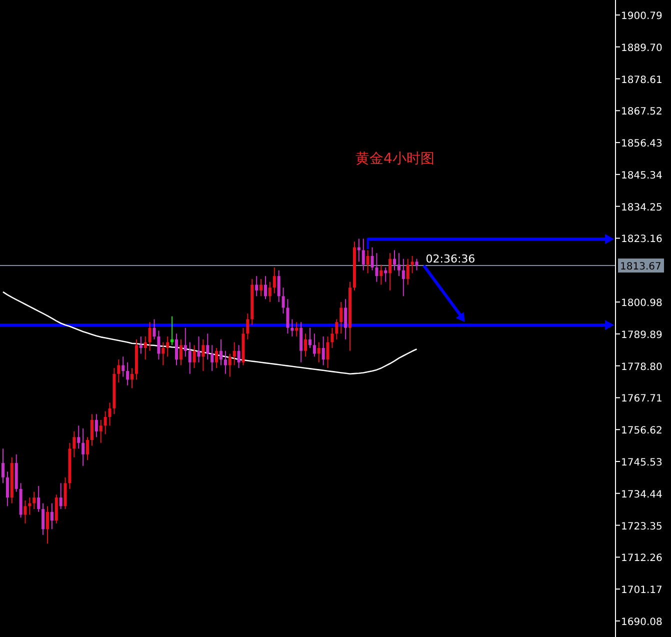  What do you see at coordinates (641, 558) in the screenshot?
I see `y-tick-label: 1712.26` at bounding box center [641, 558].